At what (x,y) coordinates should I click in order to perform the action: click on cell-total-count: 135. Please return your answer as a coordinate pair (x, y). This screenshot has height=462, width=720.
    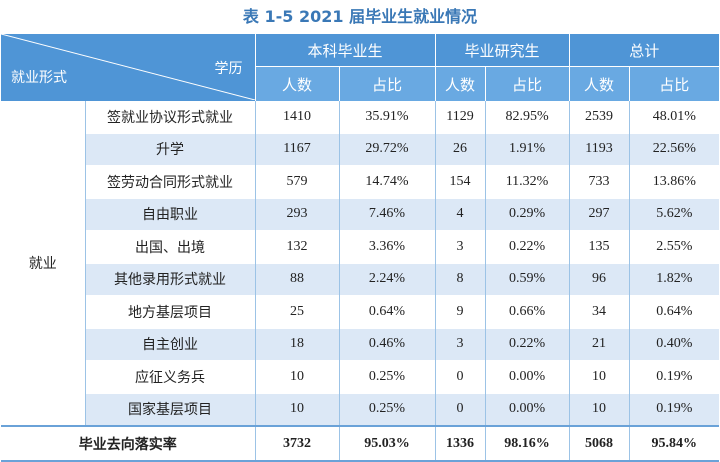
    Looking at the image, I should click on (599, 246).